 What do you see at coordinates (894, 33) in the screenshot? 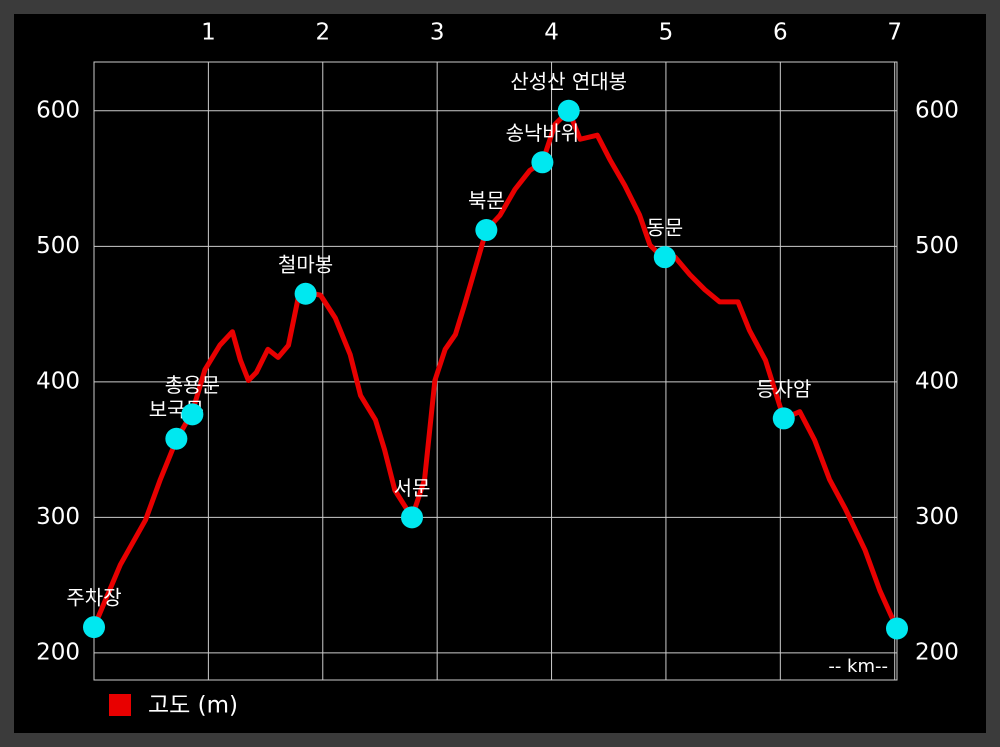
I see `x-tick-label: 7` at bounding box center [894, 33].